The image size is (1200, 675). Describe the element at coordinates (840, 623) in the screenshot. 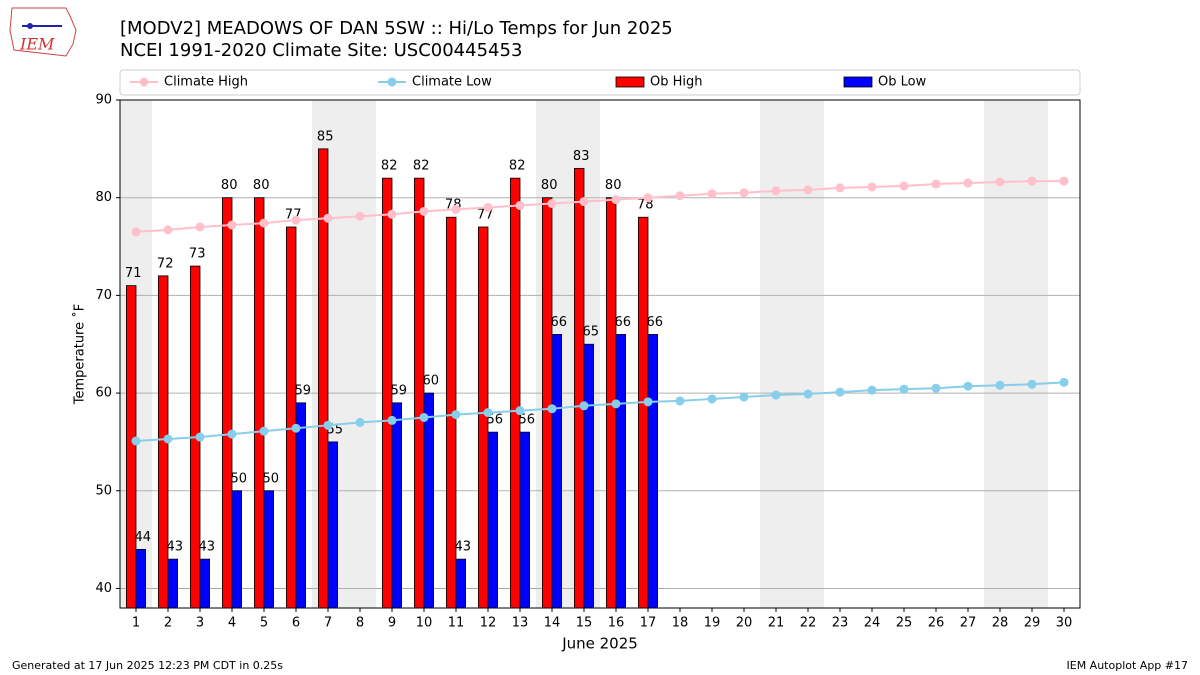

I see `x-tick-label: 23` at that location.